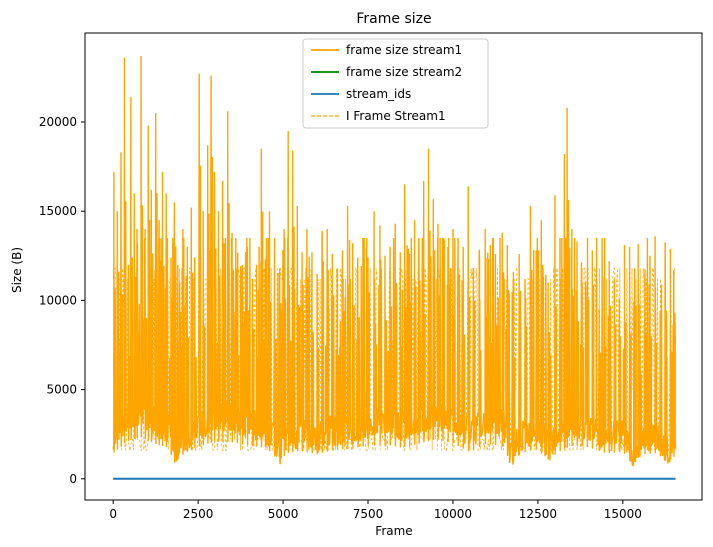 Image resolution: width=713 pixels, height=547 pixels. What do you see at coordinates (58, 300) in the screenshot?
I see `y-tick-label: 10000` at bounding box center [58, 300].